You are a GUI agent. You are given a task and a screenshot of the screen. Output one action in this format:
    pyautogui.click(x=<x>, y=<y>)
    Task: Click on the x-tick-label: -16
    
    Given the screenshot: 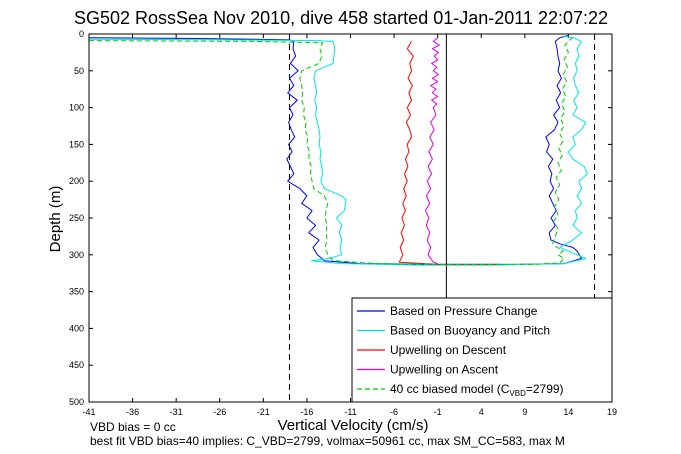 What is the action you would take?
    pyautogui.click(x=306, y=412)
    